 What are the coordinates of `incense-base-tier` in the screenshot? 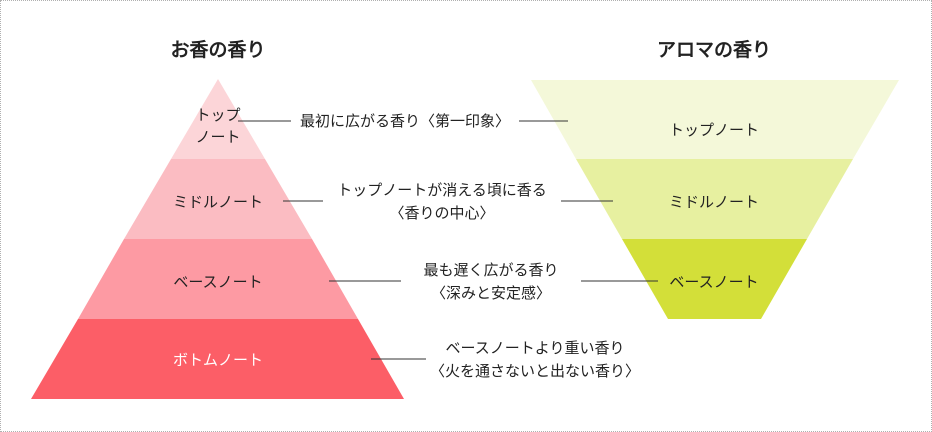 It's located at (218, 279).